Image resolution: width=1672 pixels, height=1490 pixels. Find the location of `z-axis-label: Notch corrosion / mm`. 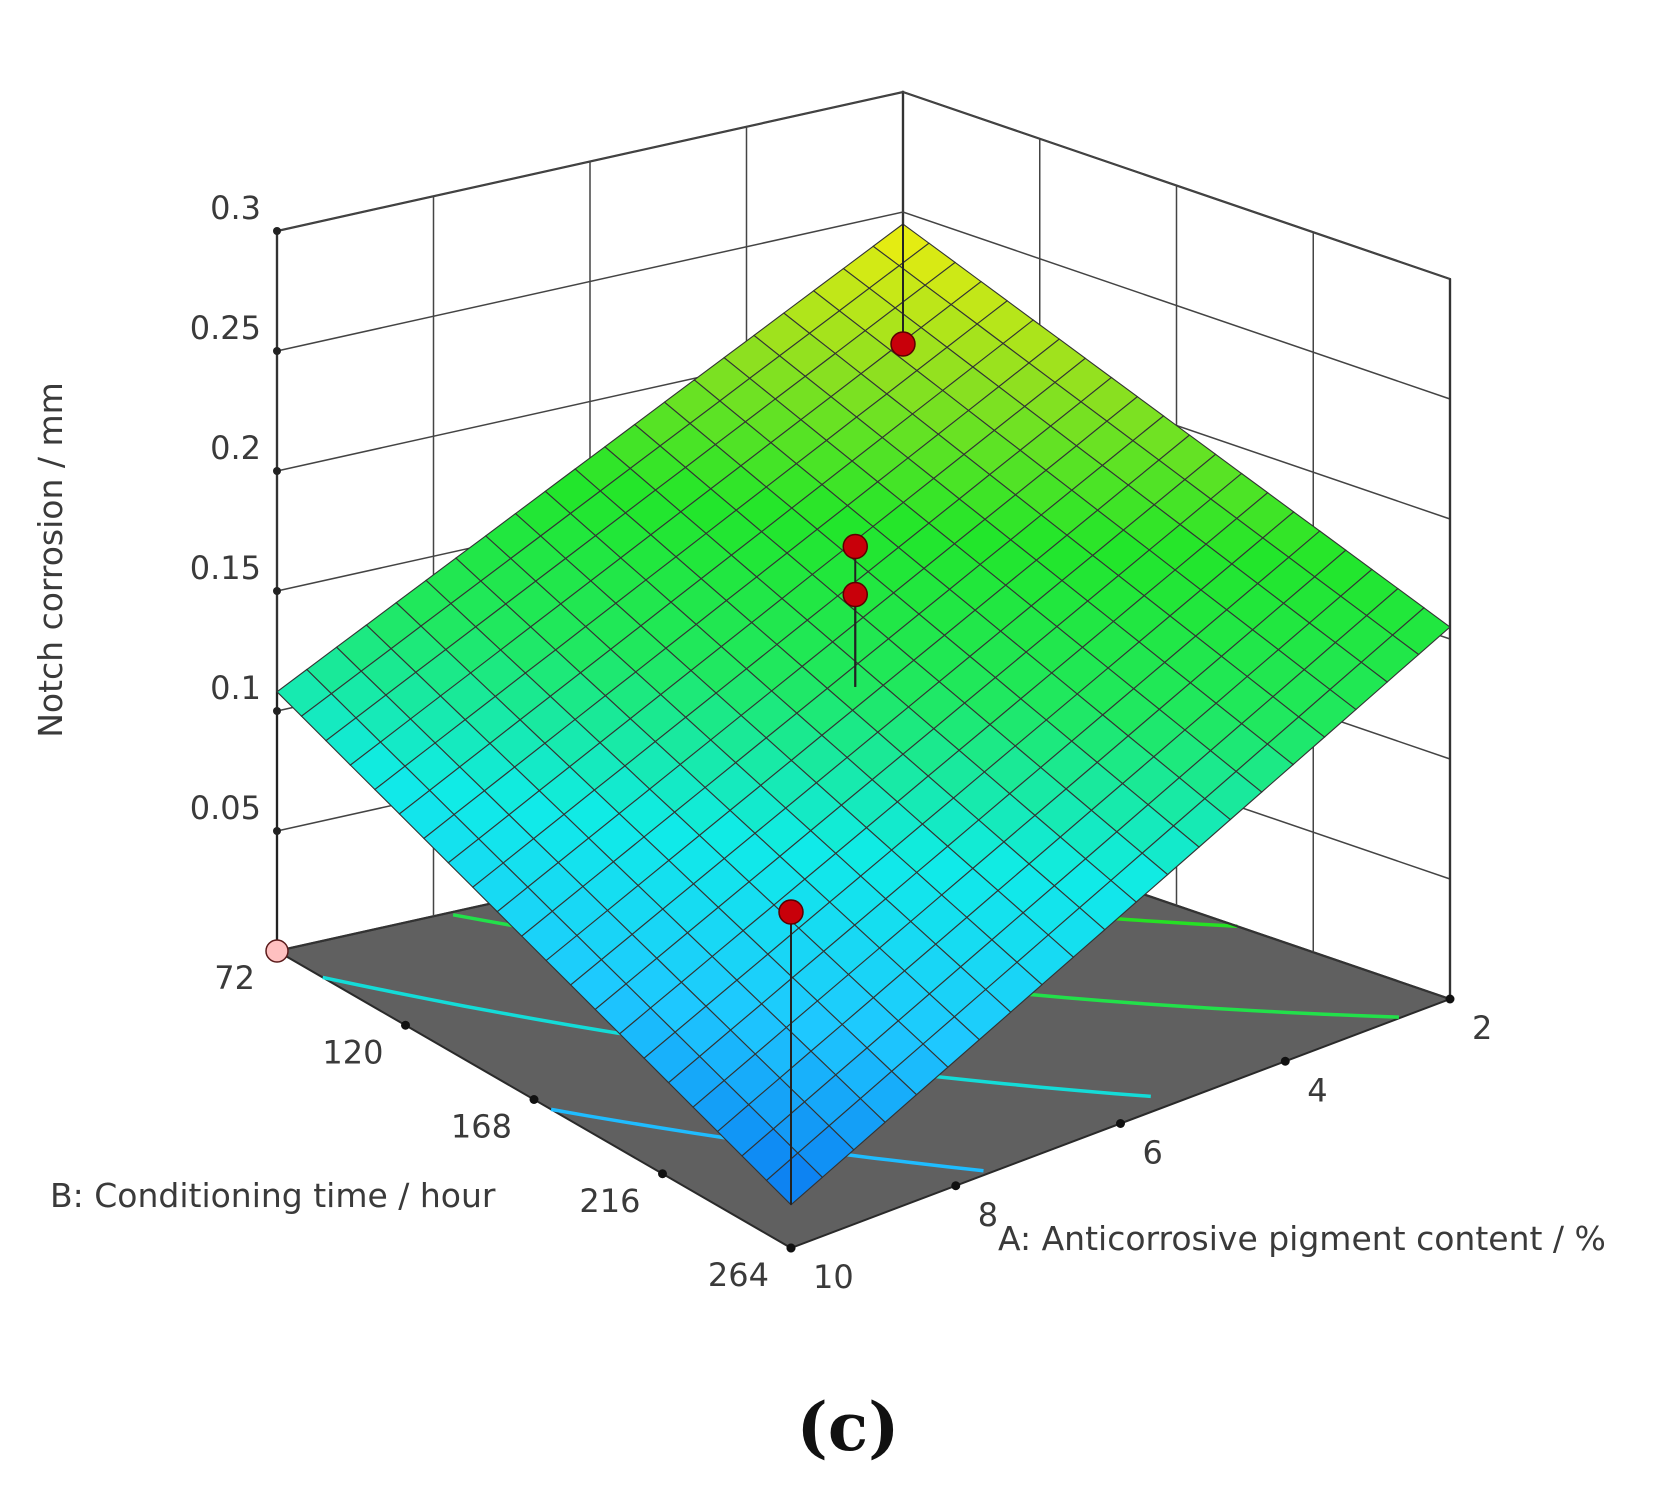

z-axis-label: Notch corrosion / mm is located at coordinates (50, 560).